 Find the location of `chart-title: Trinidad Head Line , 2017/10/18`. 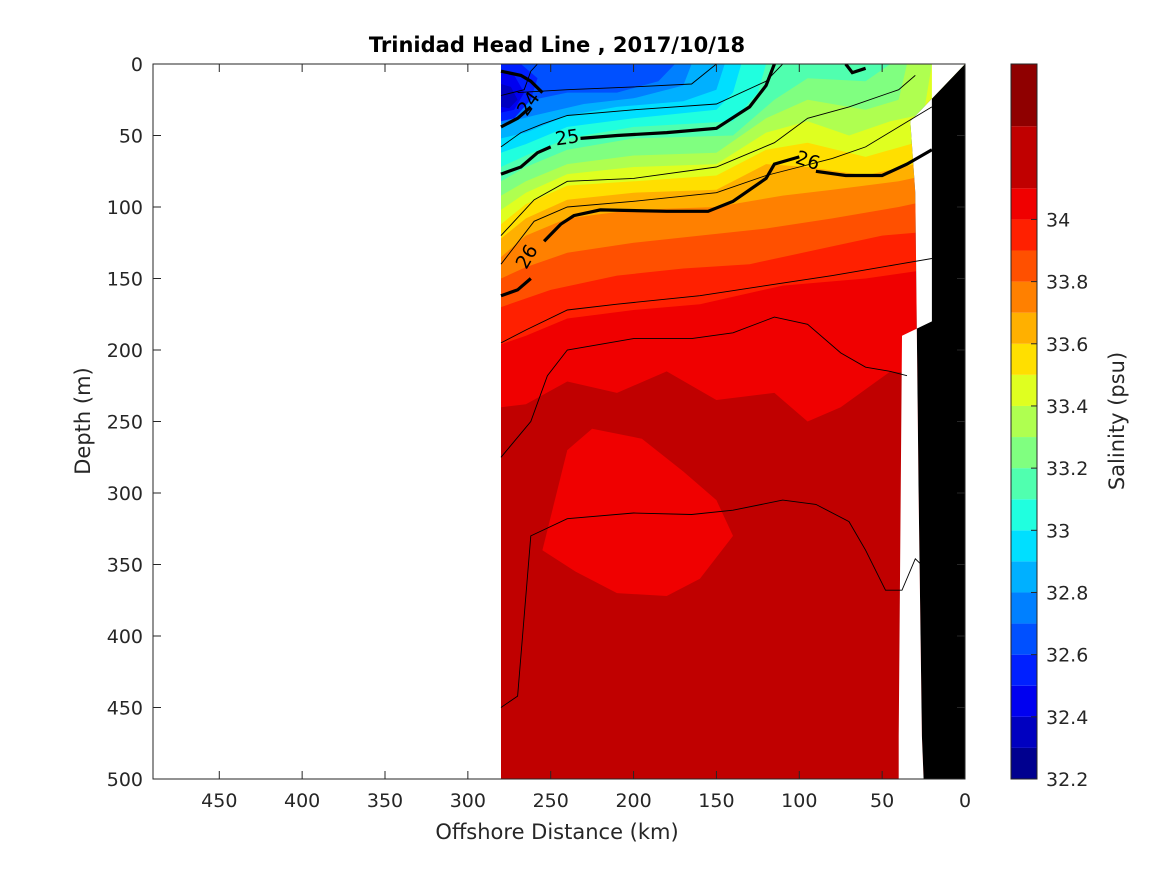

chart-title: Trinidad Head Line , 2017/10/18 is located at coordinates (557, 45).